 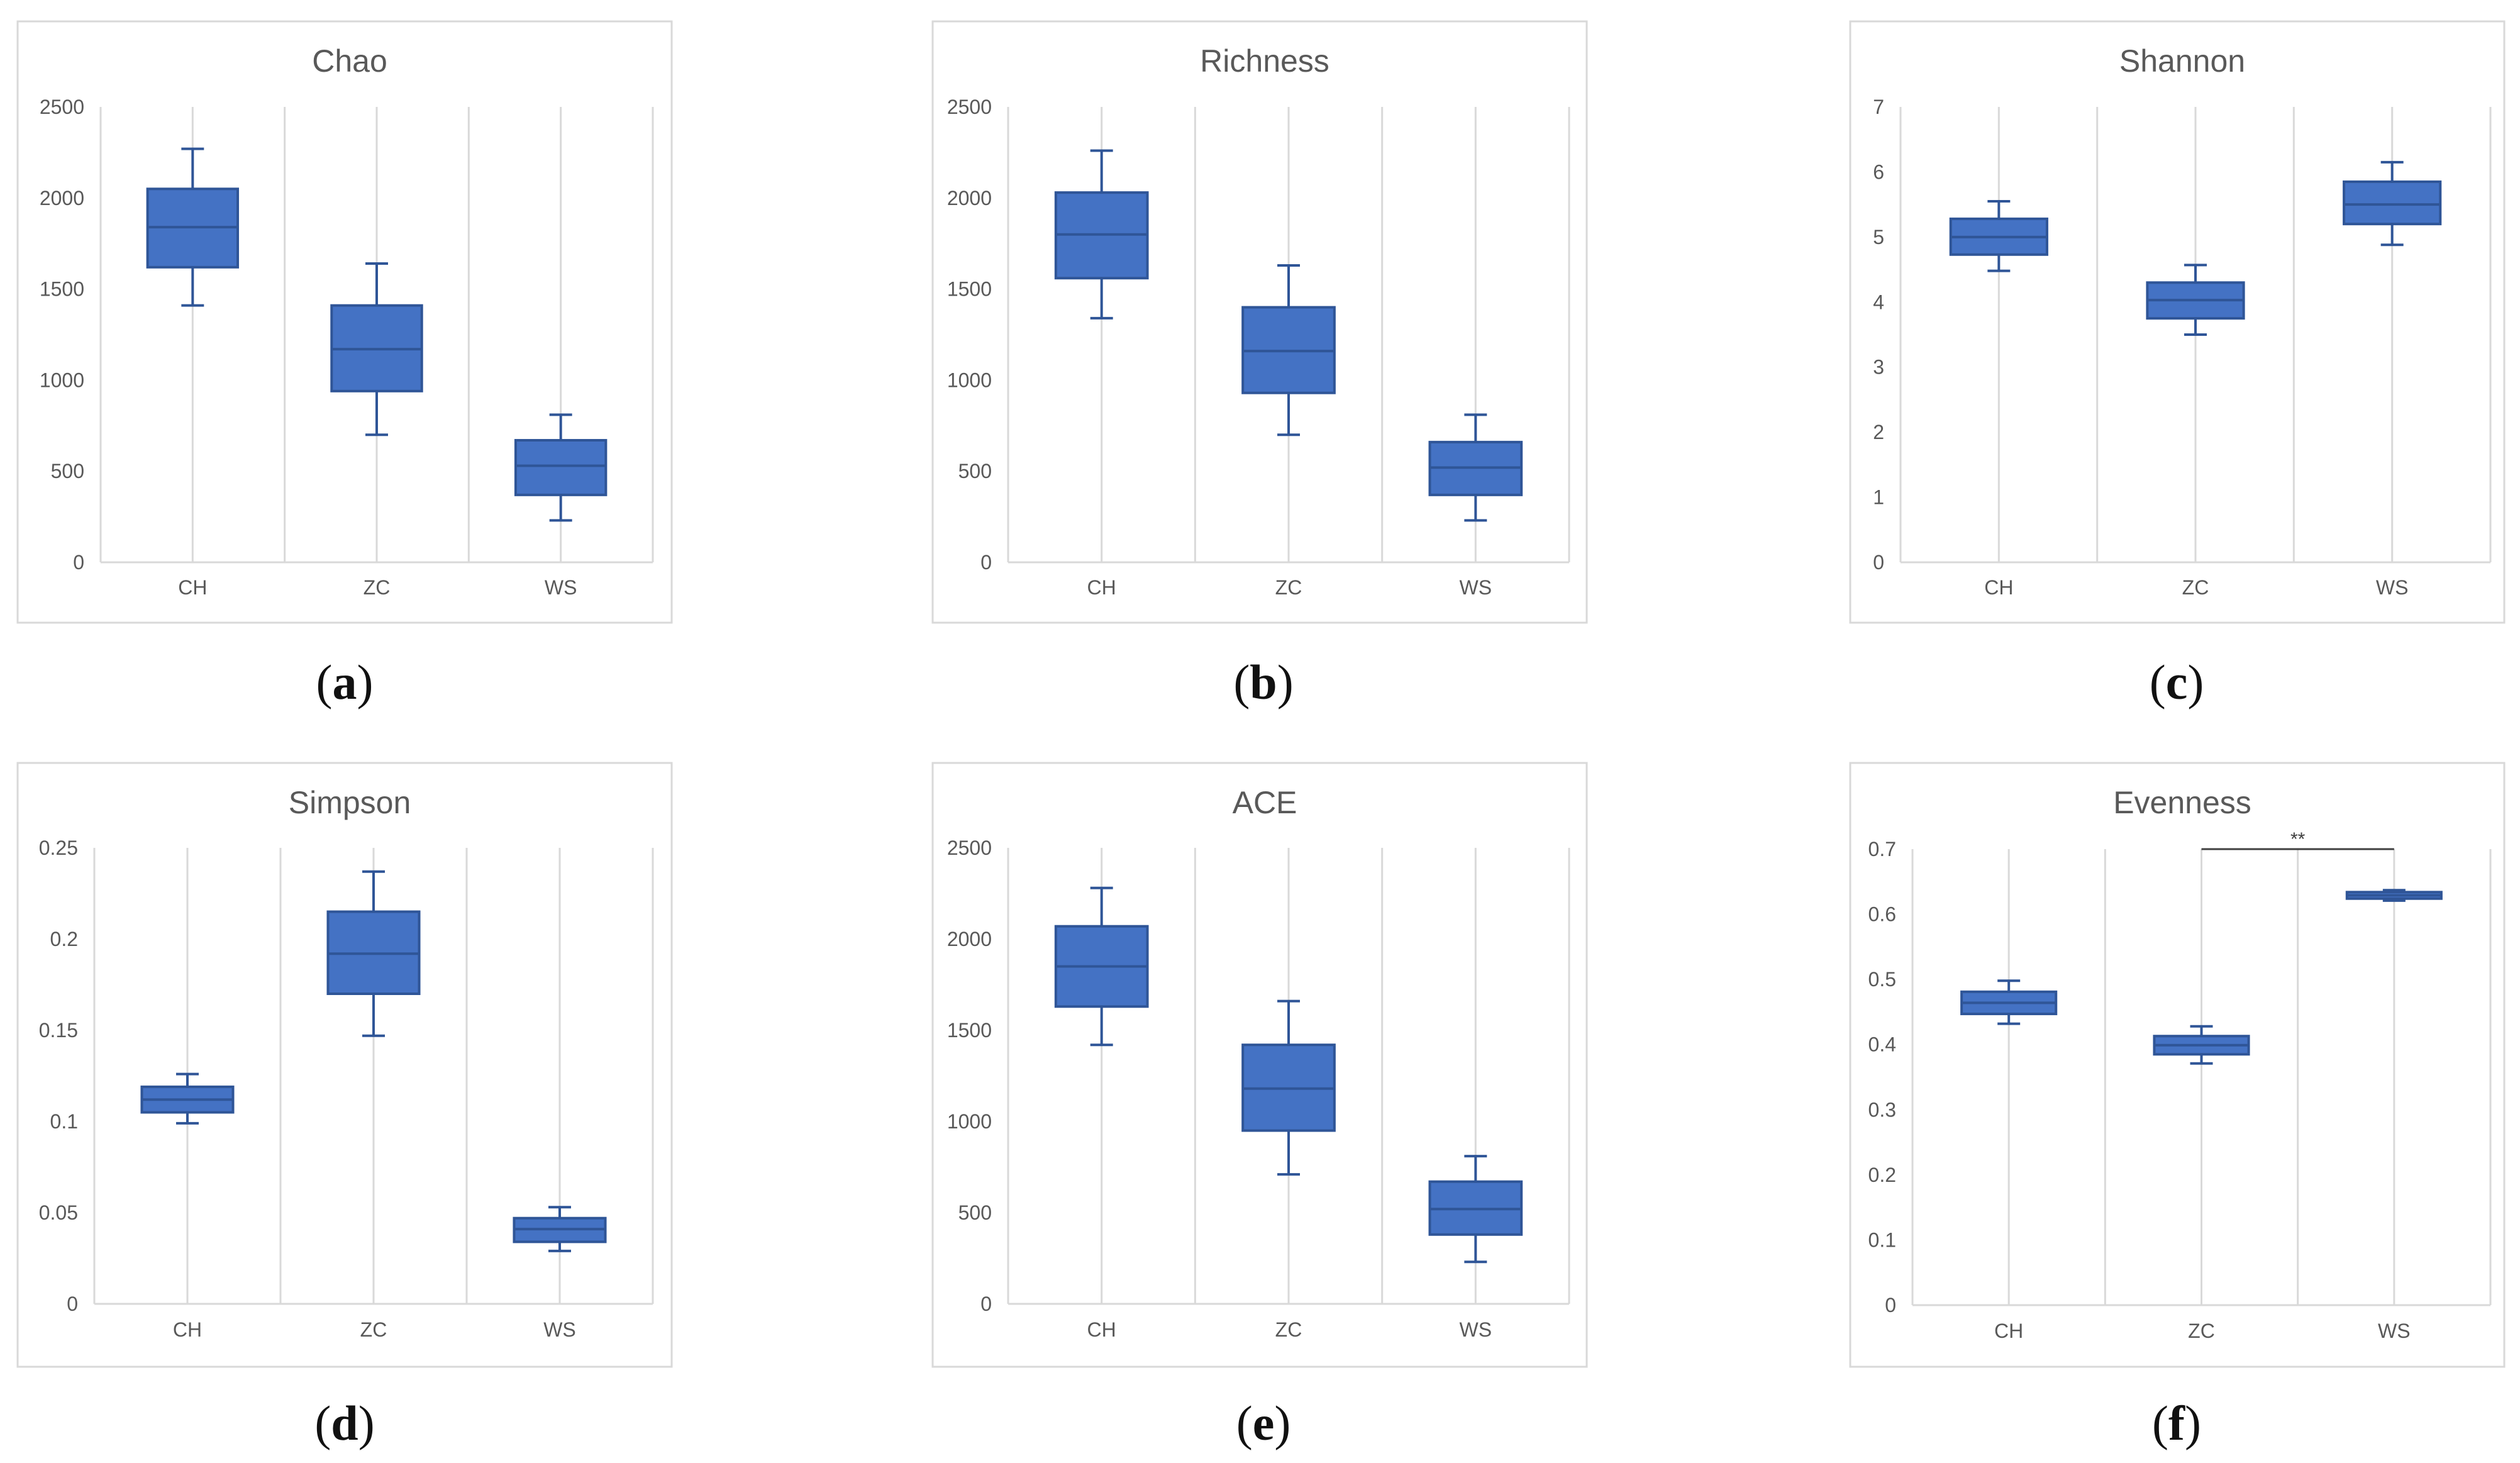 I want to click on y-tick-label: 4, so click(x=1878, y=302).